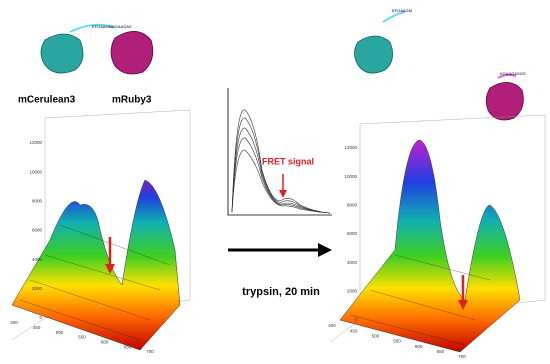 The width and height of the screenshot is (550, 364). I want to click on linker-label: KGAAGASGG, so click(513, 73).